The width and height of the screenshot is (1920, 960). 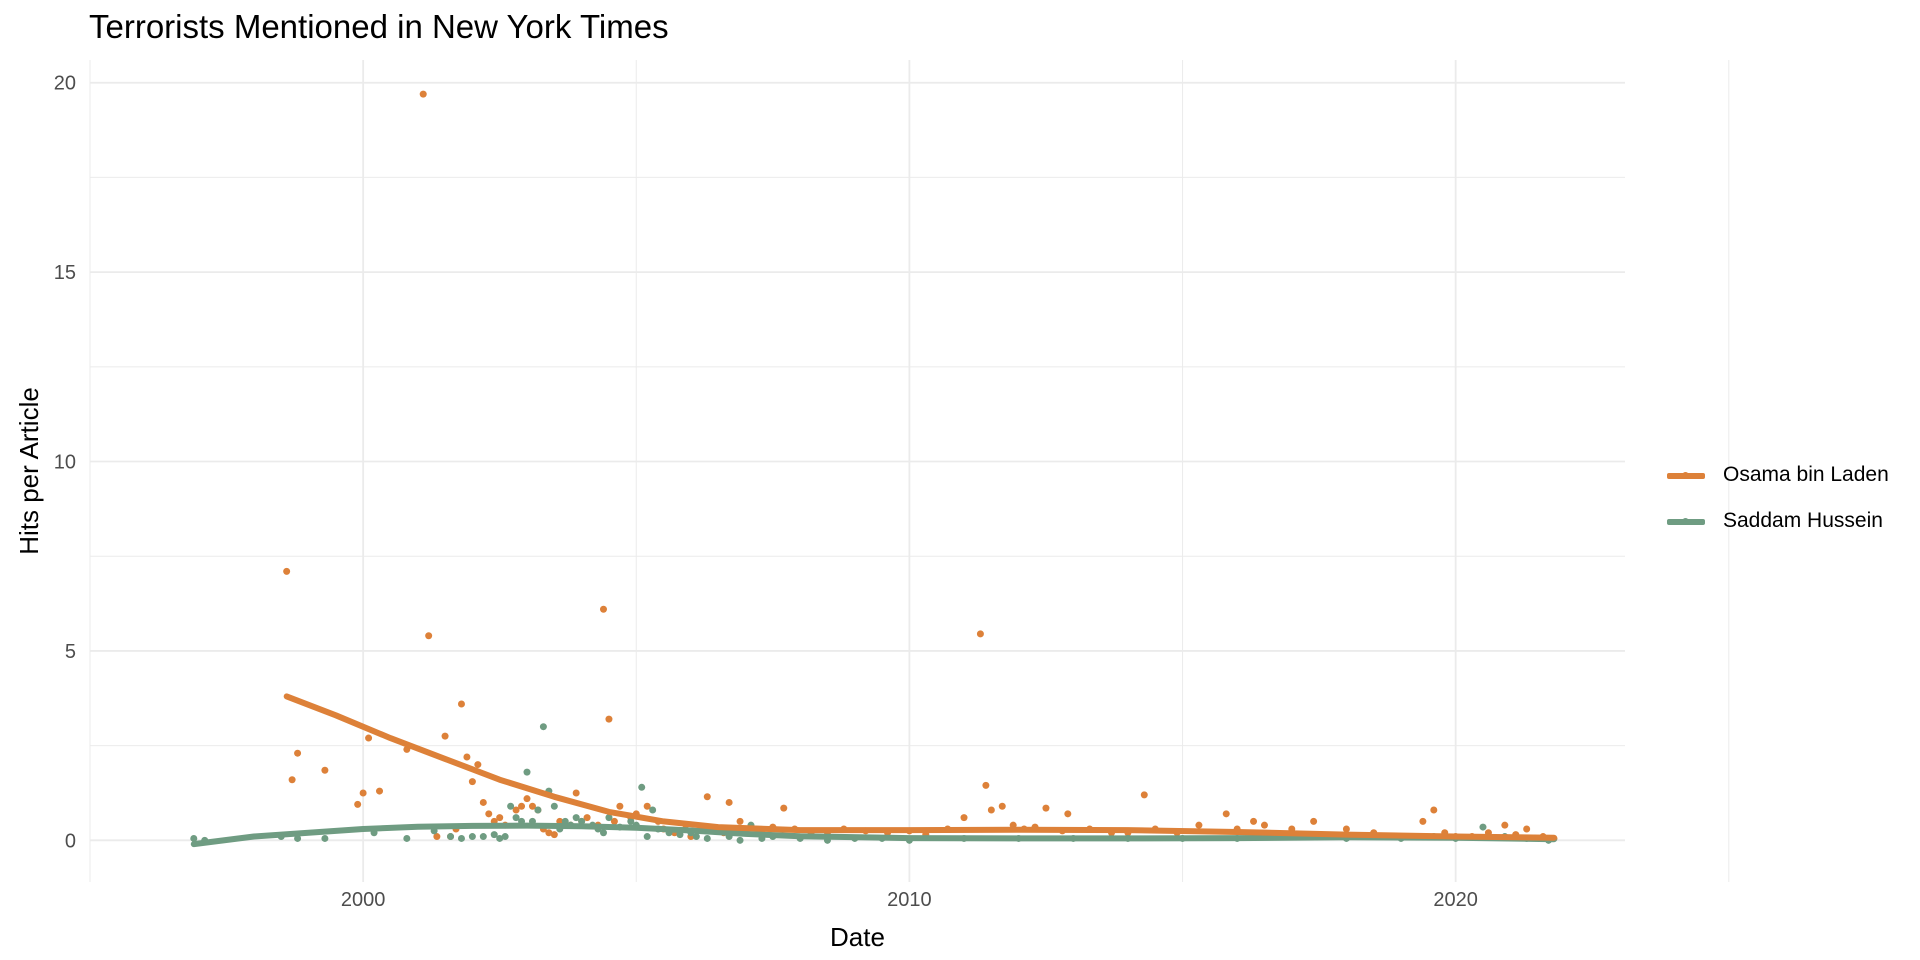 I want to click on x-tick-label: 2020, so click(x=1455, y=900).